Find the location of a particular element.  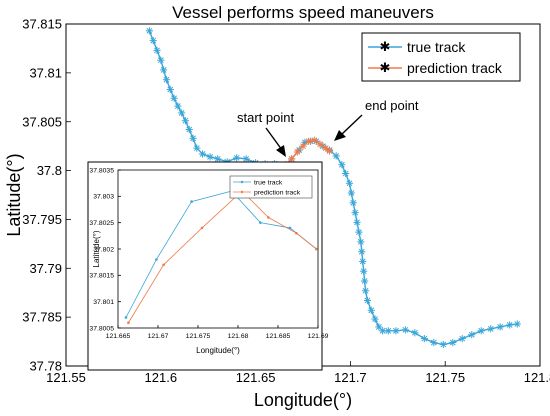

inset-legend-box is located at coordinates (271, 187).